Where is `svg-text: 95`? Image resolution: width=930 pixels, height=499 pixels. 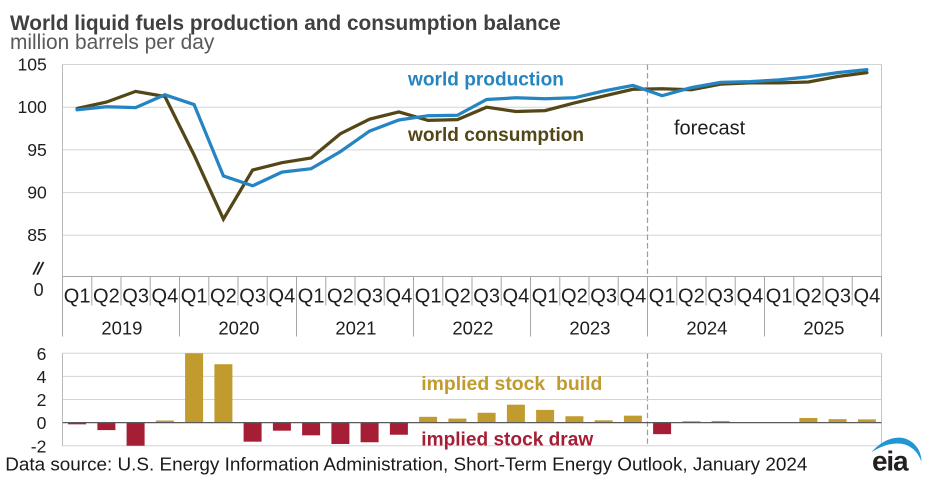 svg-text: 95 is located at coordinates (37, 150).